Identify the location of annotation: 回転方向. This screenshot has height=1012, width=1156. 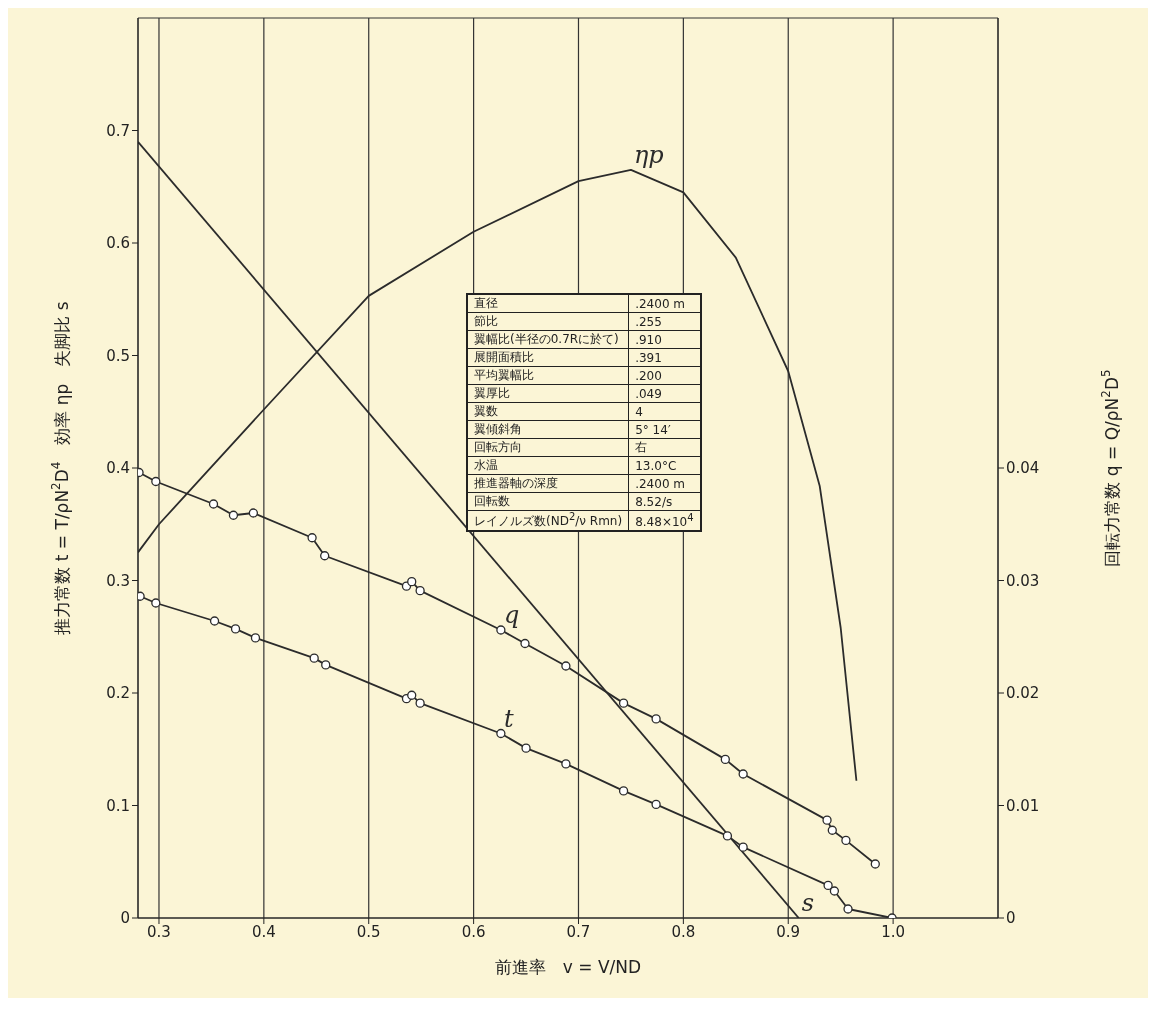
(498, 447).